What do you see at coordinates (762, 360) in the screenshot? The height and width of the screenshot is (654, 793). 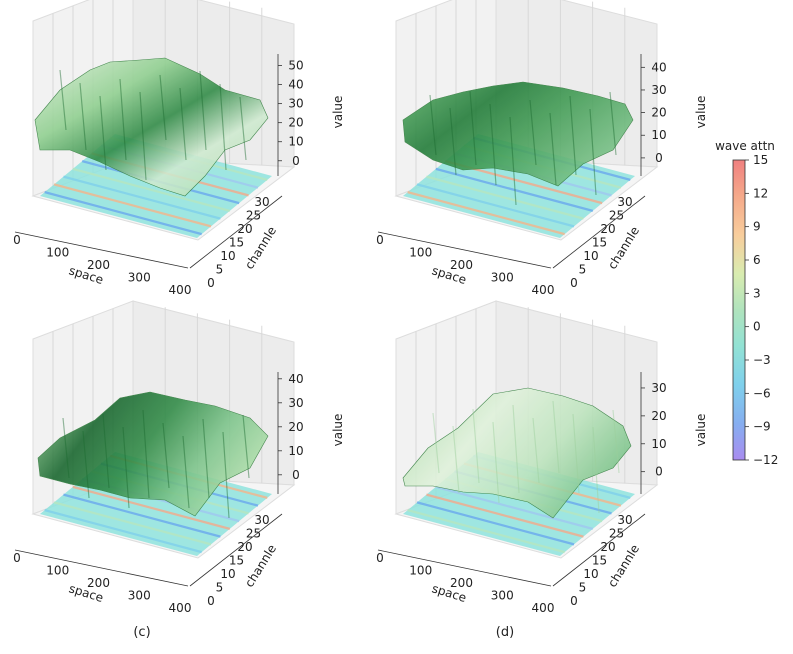 I see `colorbar-tick-label: −3` at bounding box center [762, 360].